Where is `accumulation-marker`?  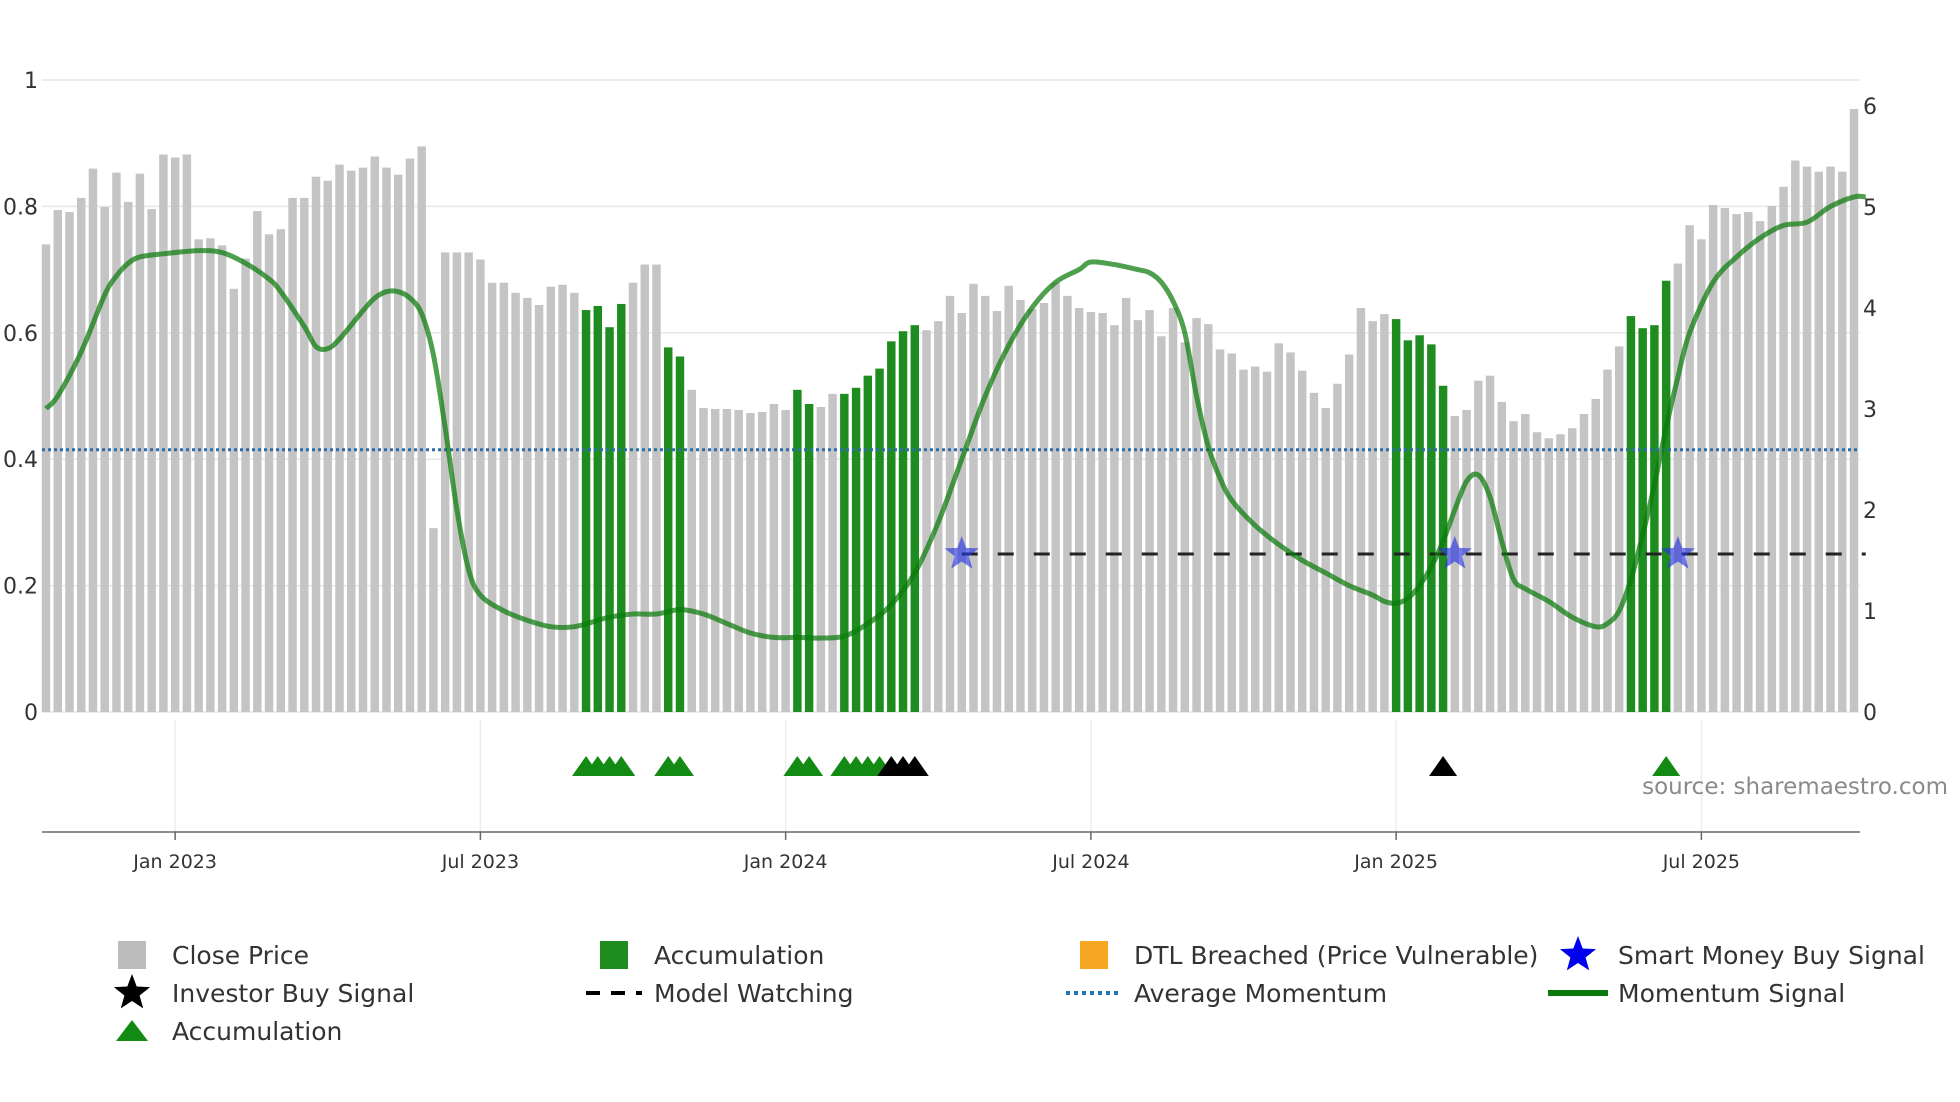 accumulation-marker is located at coordinates (679, 766).